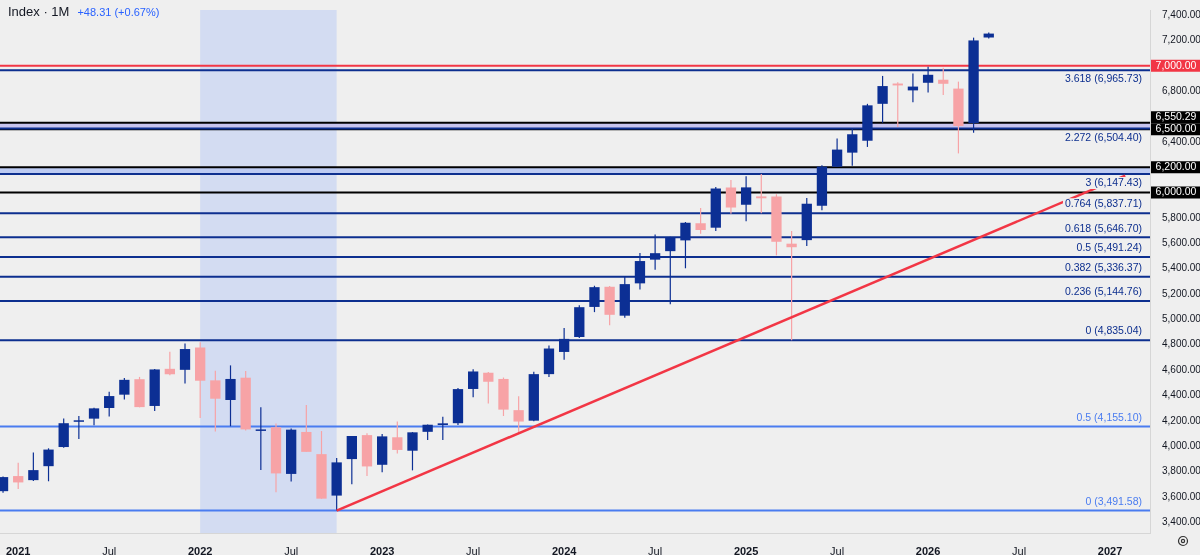  I want to click on ref-line-label: 6,550.29, so click(1176, 116).